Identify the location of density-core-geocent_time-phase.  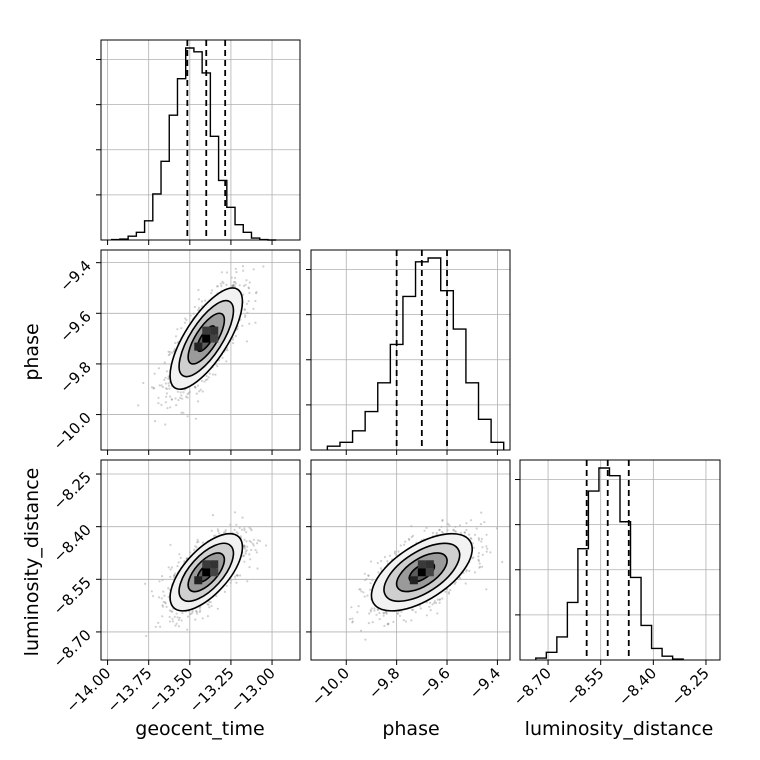
(206, 338).